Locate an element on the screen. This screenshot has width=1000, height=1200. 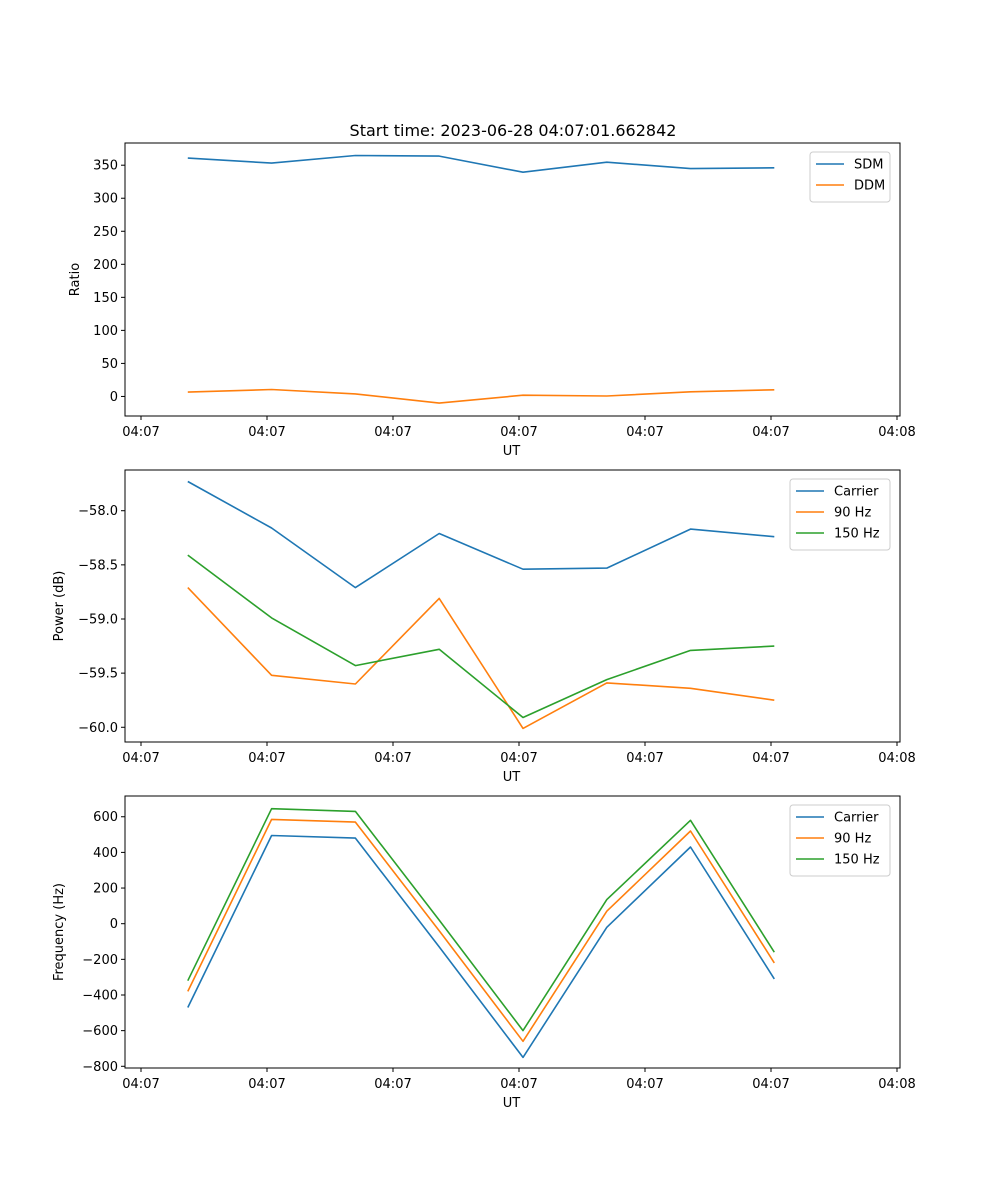
frequency-series-150-hz-line is located at coordinates (481, 919).